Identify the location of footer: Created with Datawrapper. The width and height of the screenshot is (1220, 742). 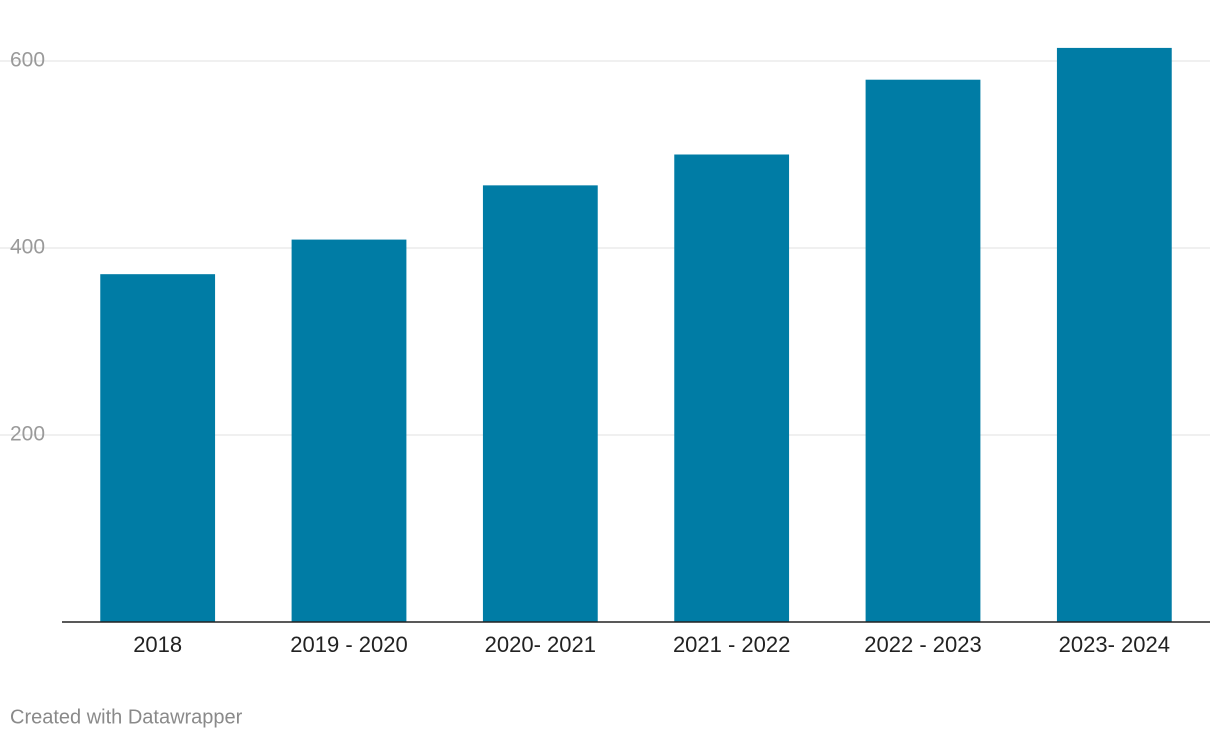
(126, 717).